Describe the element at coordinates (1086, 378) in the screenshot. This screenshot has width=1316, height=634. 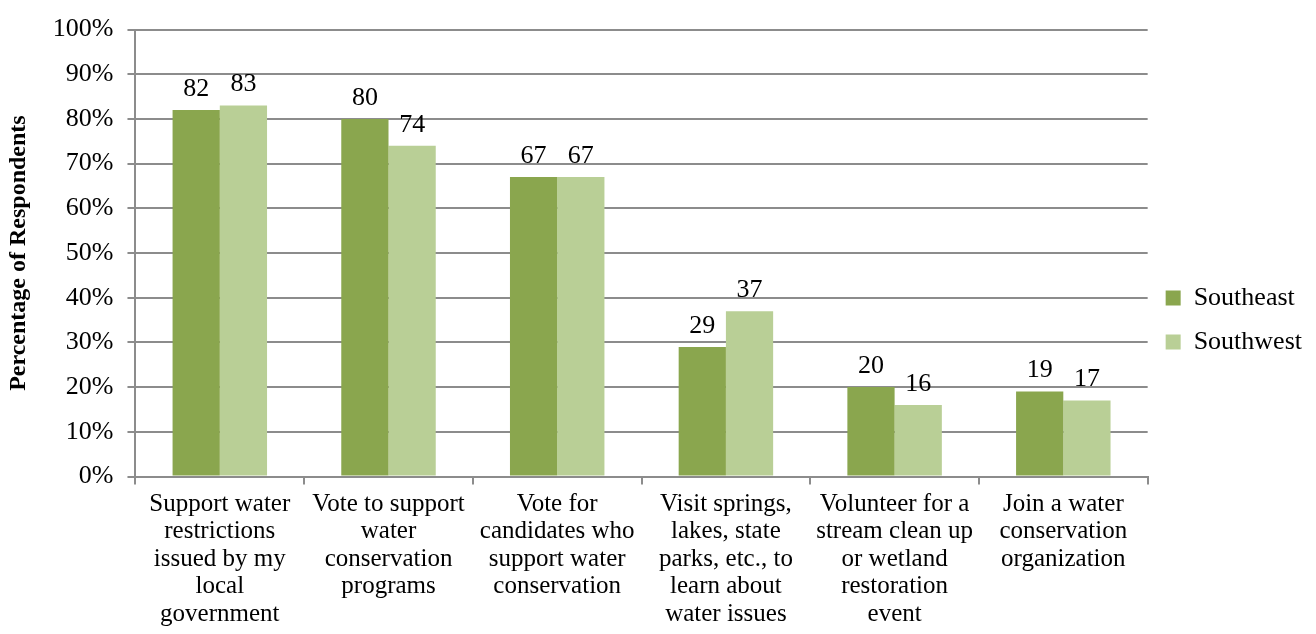
I see `data-label: 17` at that location.